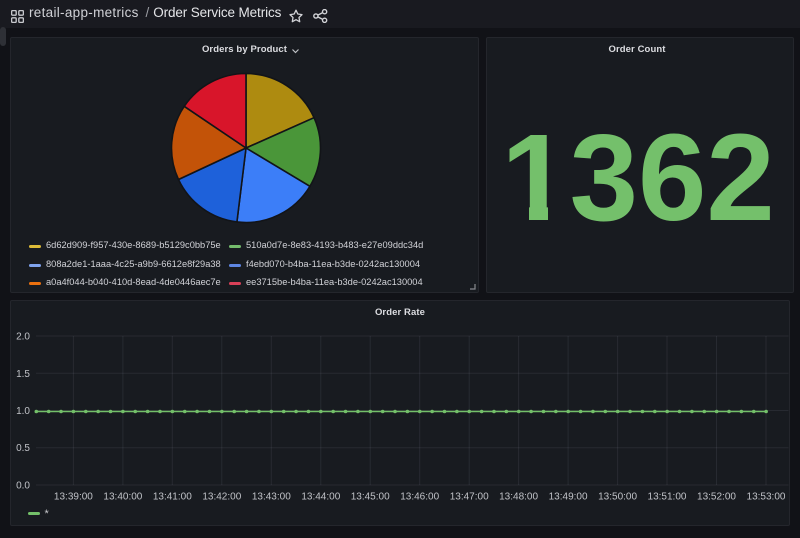  Describe the element at coordinates (469, 497) in the screenshot. I see `svg-text: 13:47:00` at that location.